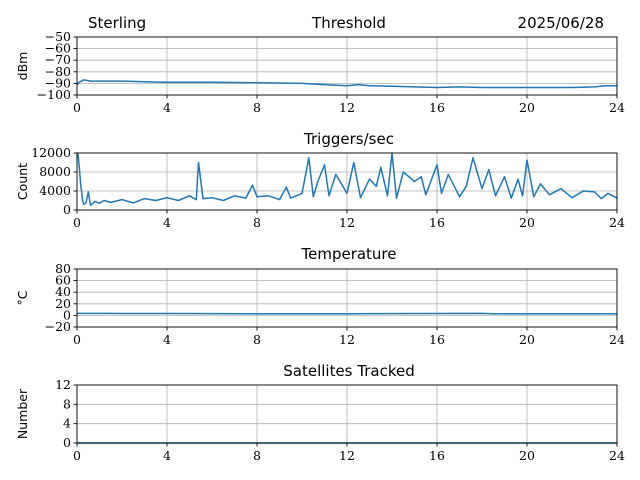  What do you see at coordinates (55, 171) in the screenshot?
I see `y-tick-label: 8000` at bounding box center [55, 171].